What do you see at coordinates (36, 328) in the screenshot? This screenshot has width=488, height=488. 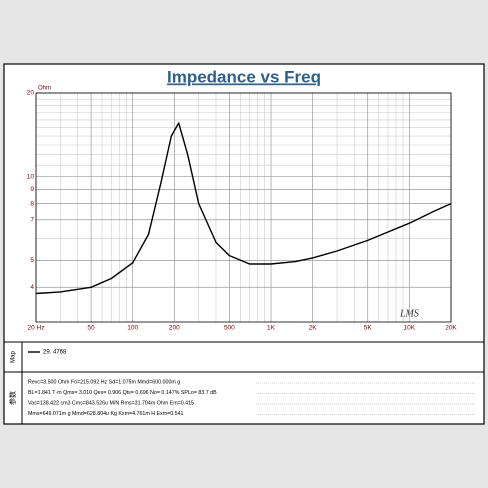 I see `x-tick-label: 20 Hz` at bounding box center [36, 328].